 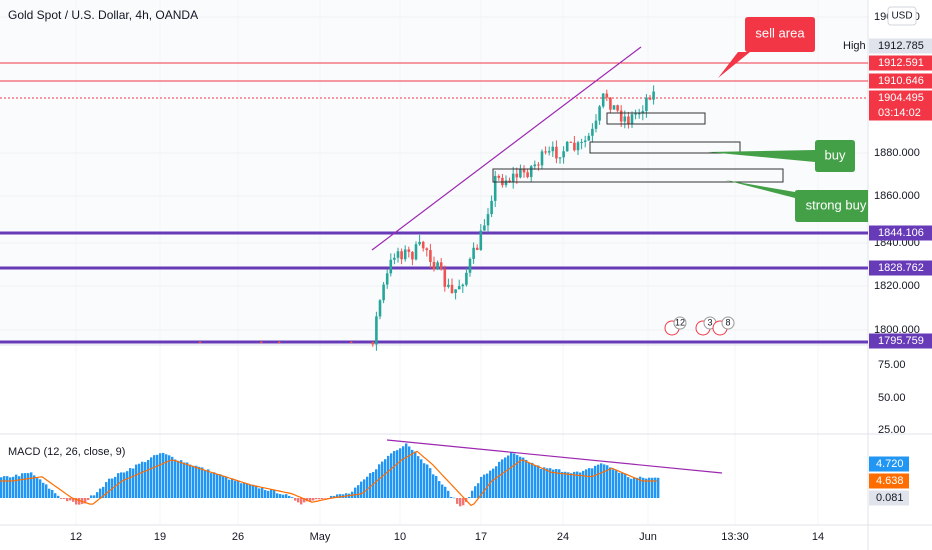 What do you see at coordinates (897, 153) in the screenshot?
I see `price-label: 1880.000` at bounding box center [897, 153].